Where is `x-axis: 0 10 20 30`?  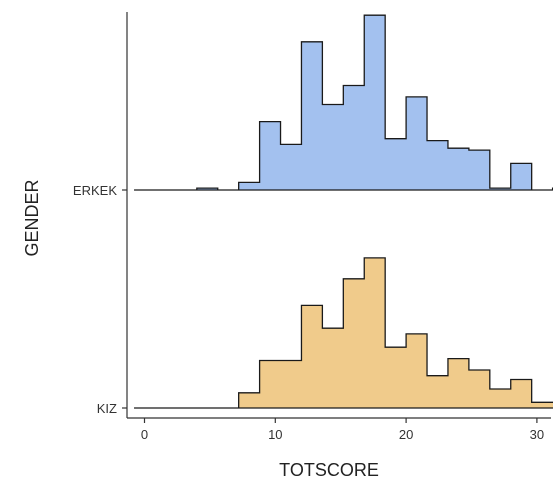 x-axis: 0 10 20 30 is located at coordinates (339, 429).